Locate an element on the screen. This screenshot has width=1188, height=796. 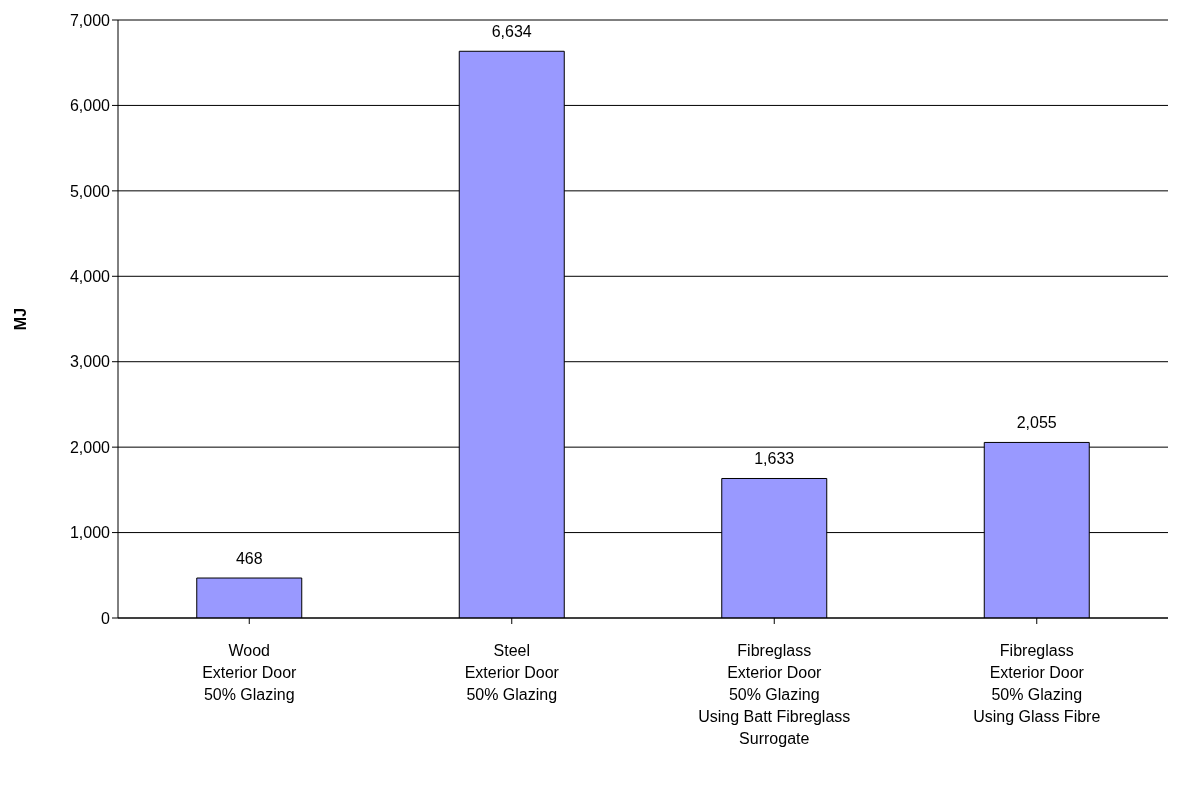
data-label: 2,055 is located at coordinates (1036, 423).